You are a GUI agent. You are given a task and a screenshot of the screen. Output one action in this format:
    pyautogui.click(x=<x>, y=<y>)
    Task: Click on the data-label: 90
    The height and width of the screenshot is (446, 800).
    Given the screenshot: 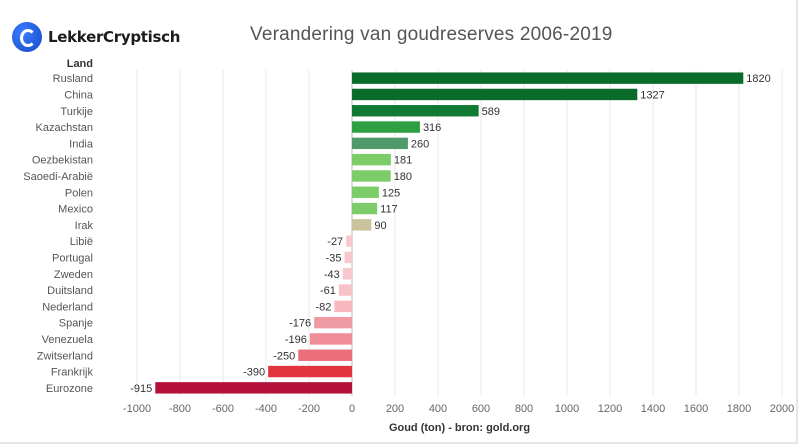 What is the action you would take?
    pyautogui.click(x=380, y=226)
    